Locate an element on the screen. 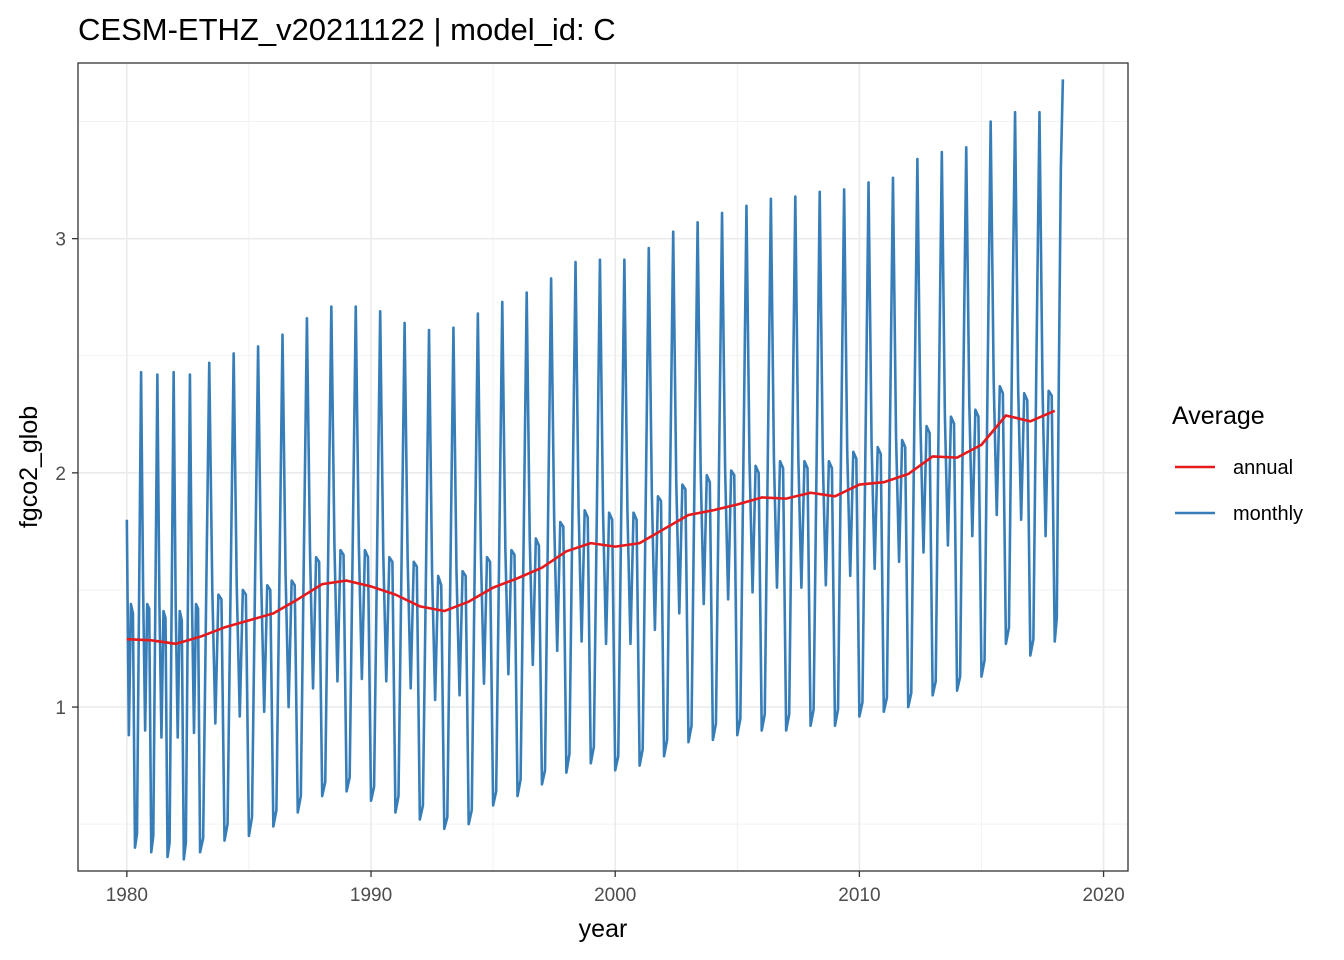  y-axis-title: fgco2_glob is located at coordinates (29, 467).